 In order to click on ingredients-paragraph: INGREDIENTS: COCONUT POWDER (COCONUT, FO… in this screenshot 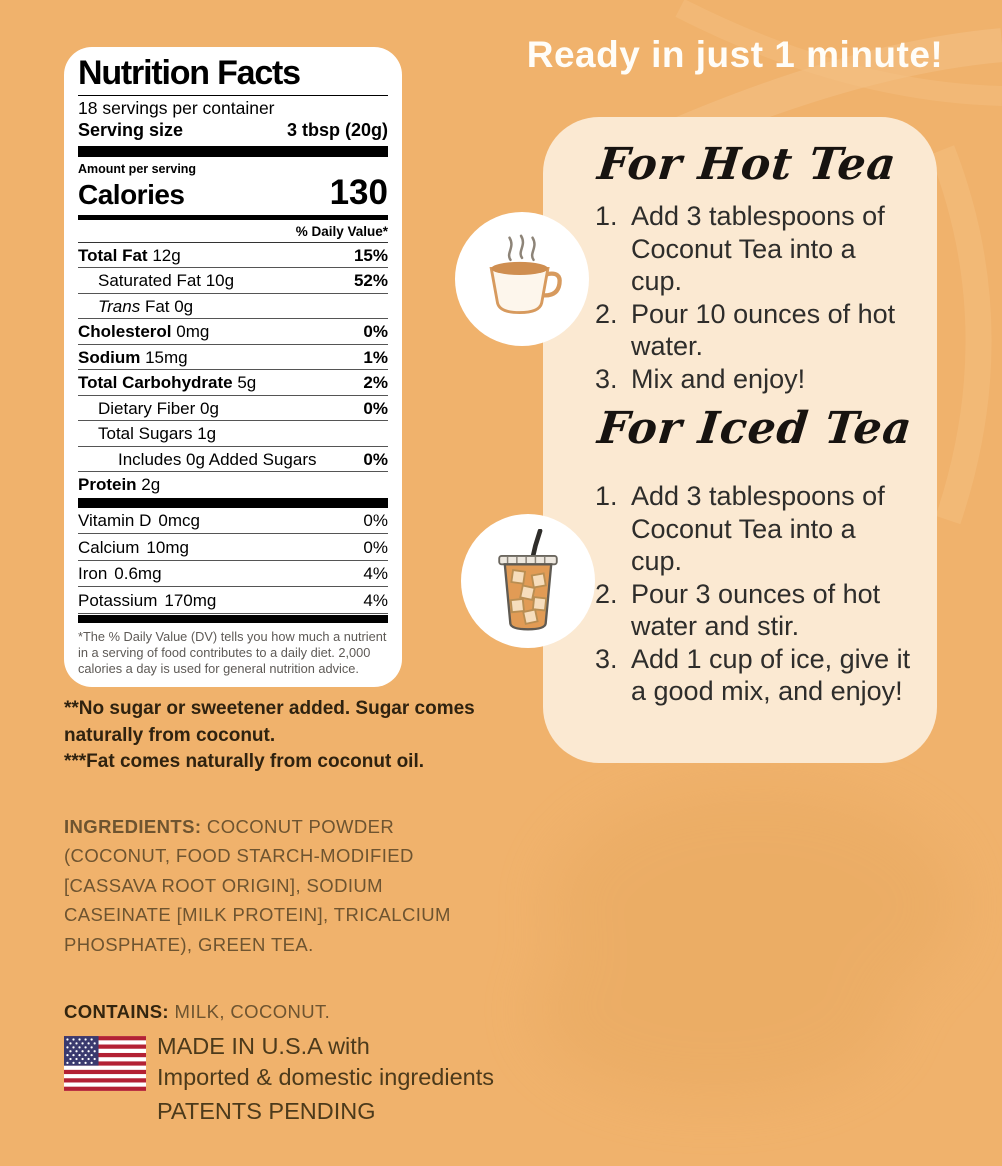, I will do `click(258, 886)`.